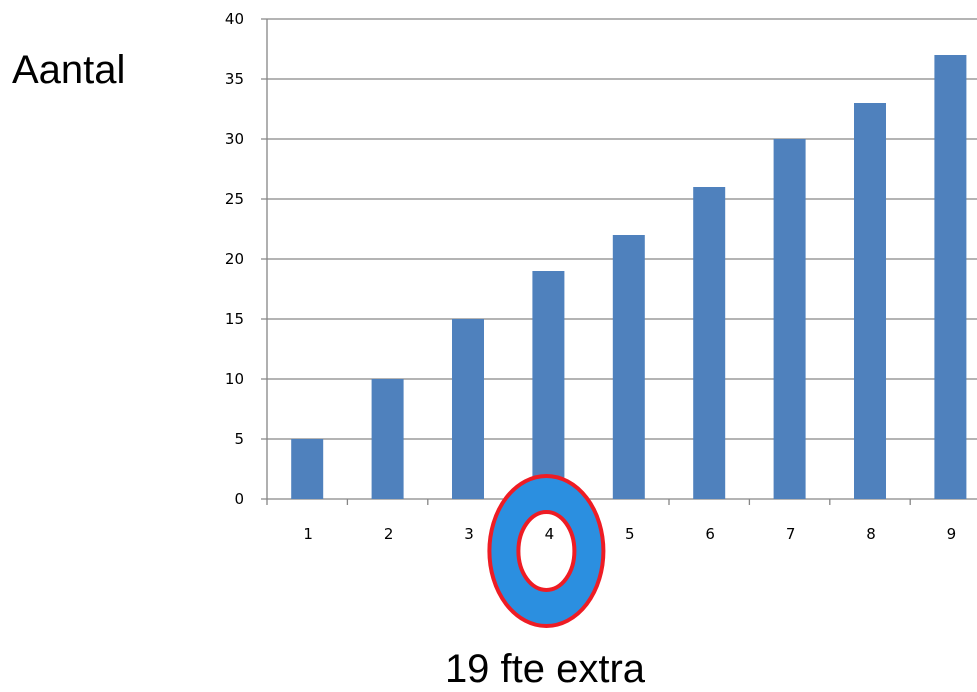 Image resolution: width=977 pixels, height=692 pixels. I want to click on y-tick-label: 35, so click(234, 79).